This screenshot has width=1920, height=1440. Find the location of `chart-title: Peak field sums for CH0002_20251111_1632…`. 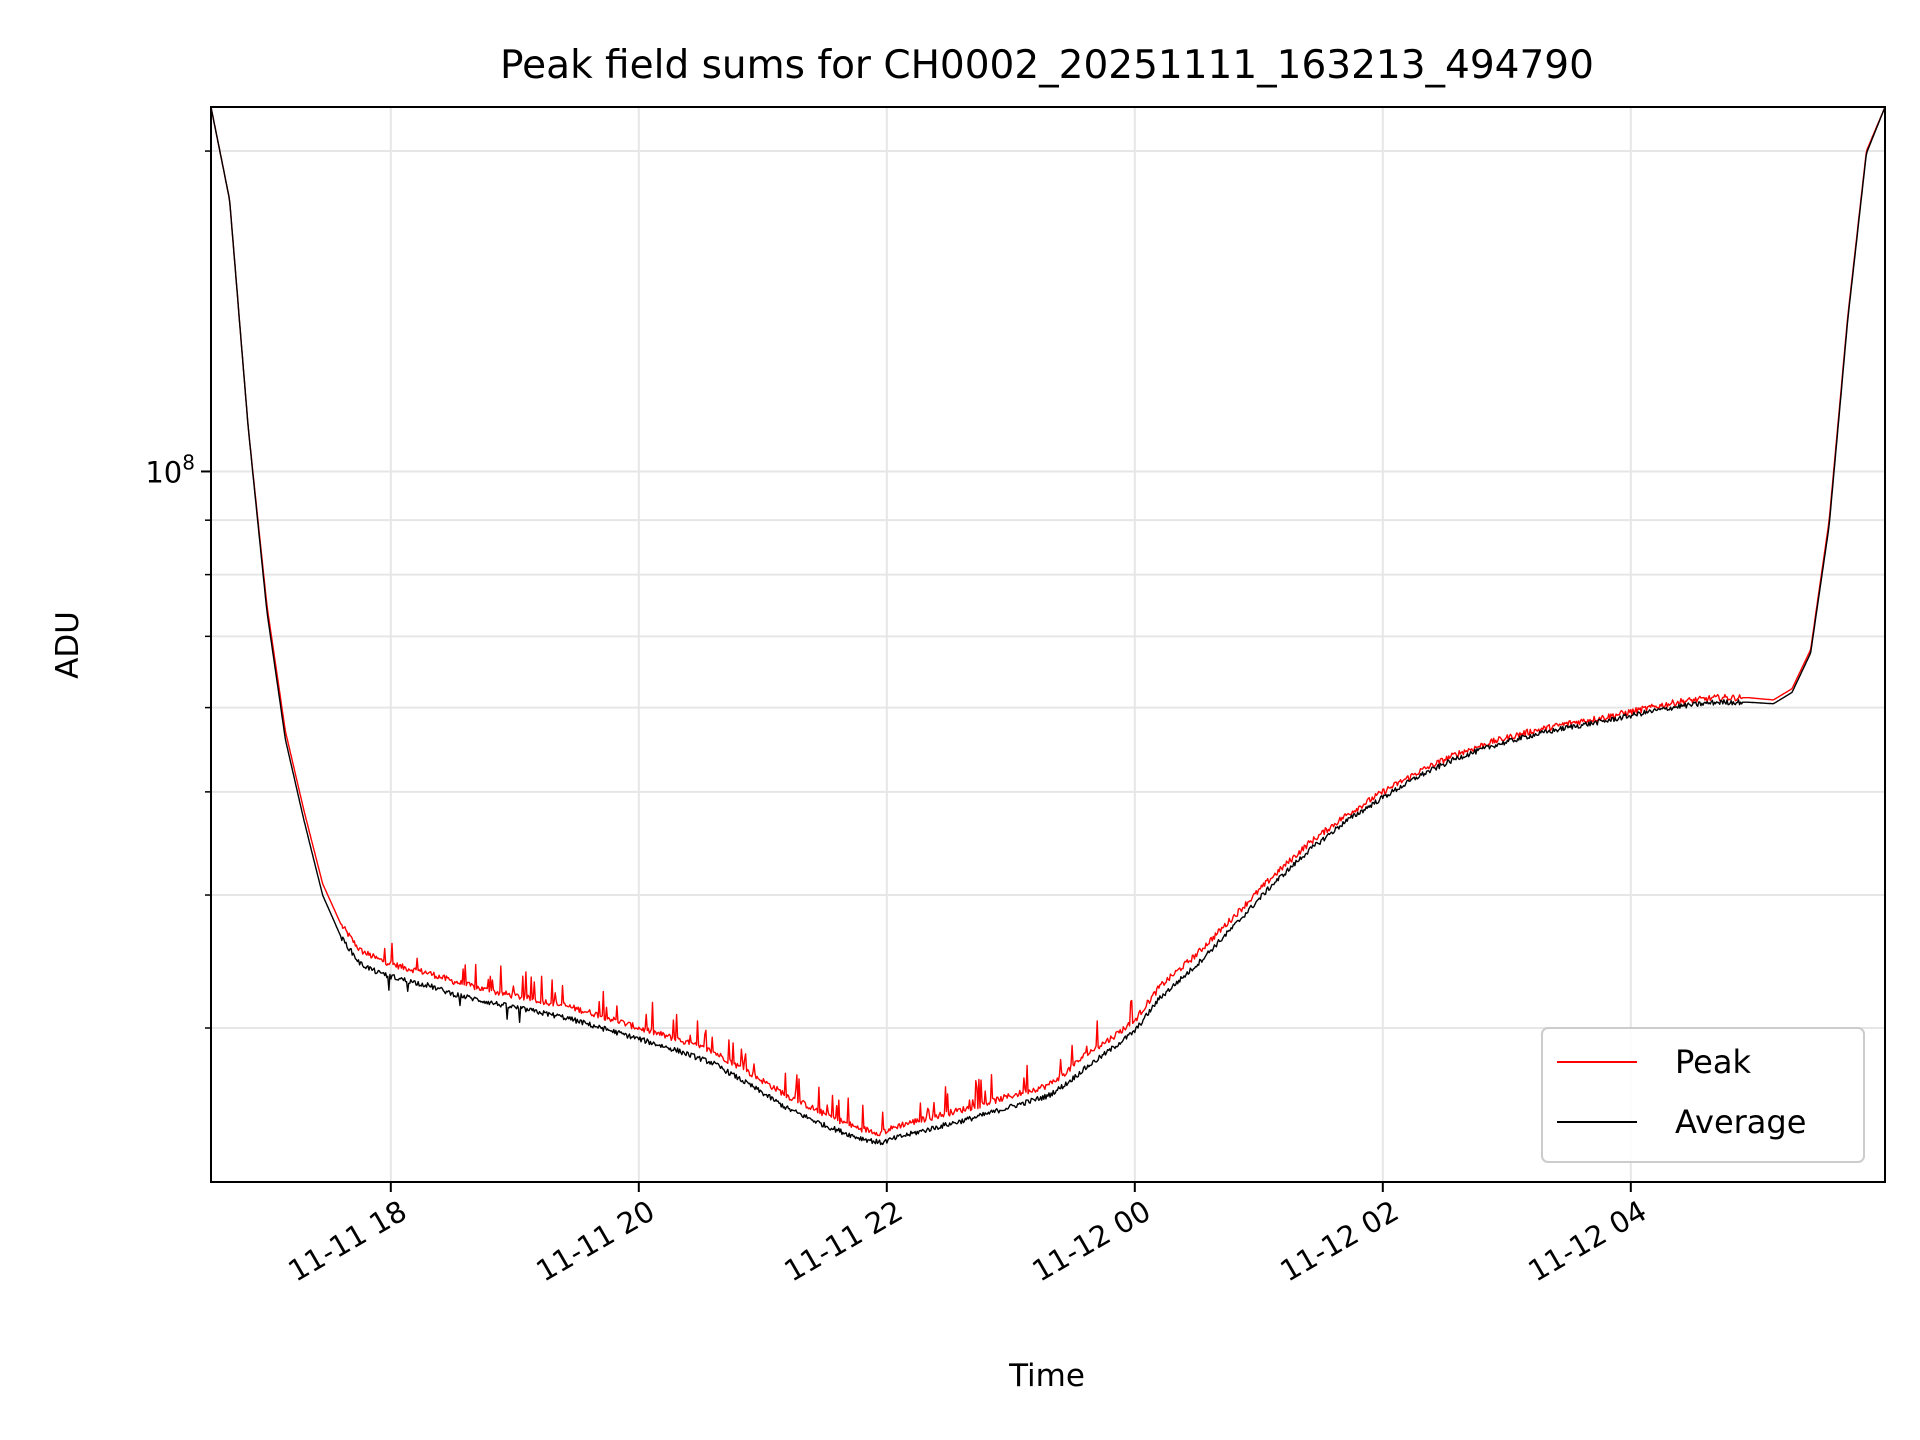

chart-title: Peak field sums for CH0002_20251111_1632… is located at coordinates (1047, 65).